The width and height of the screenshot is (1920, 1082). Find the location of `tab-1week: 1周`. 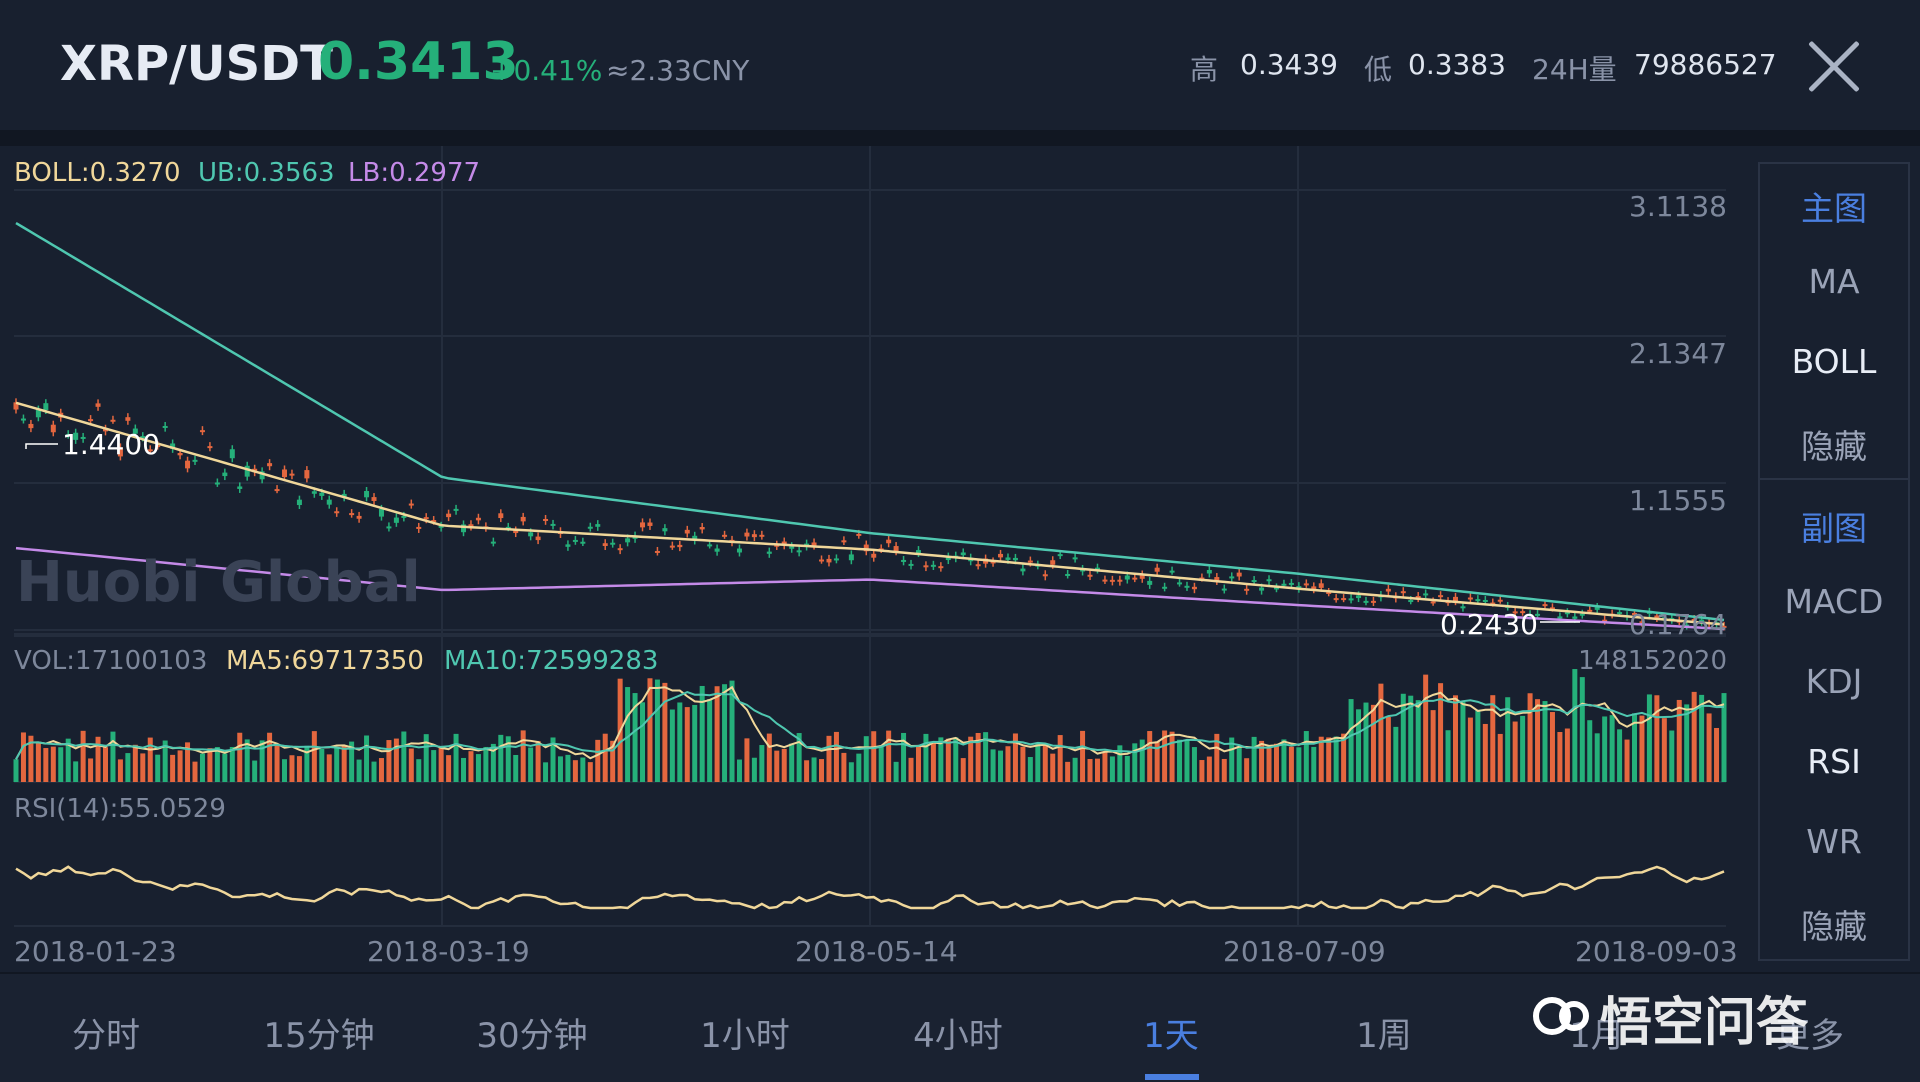

tab-1week: 1周 is located at coordinates (1384, 1036).